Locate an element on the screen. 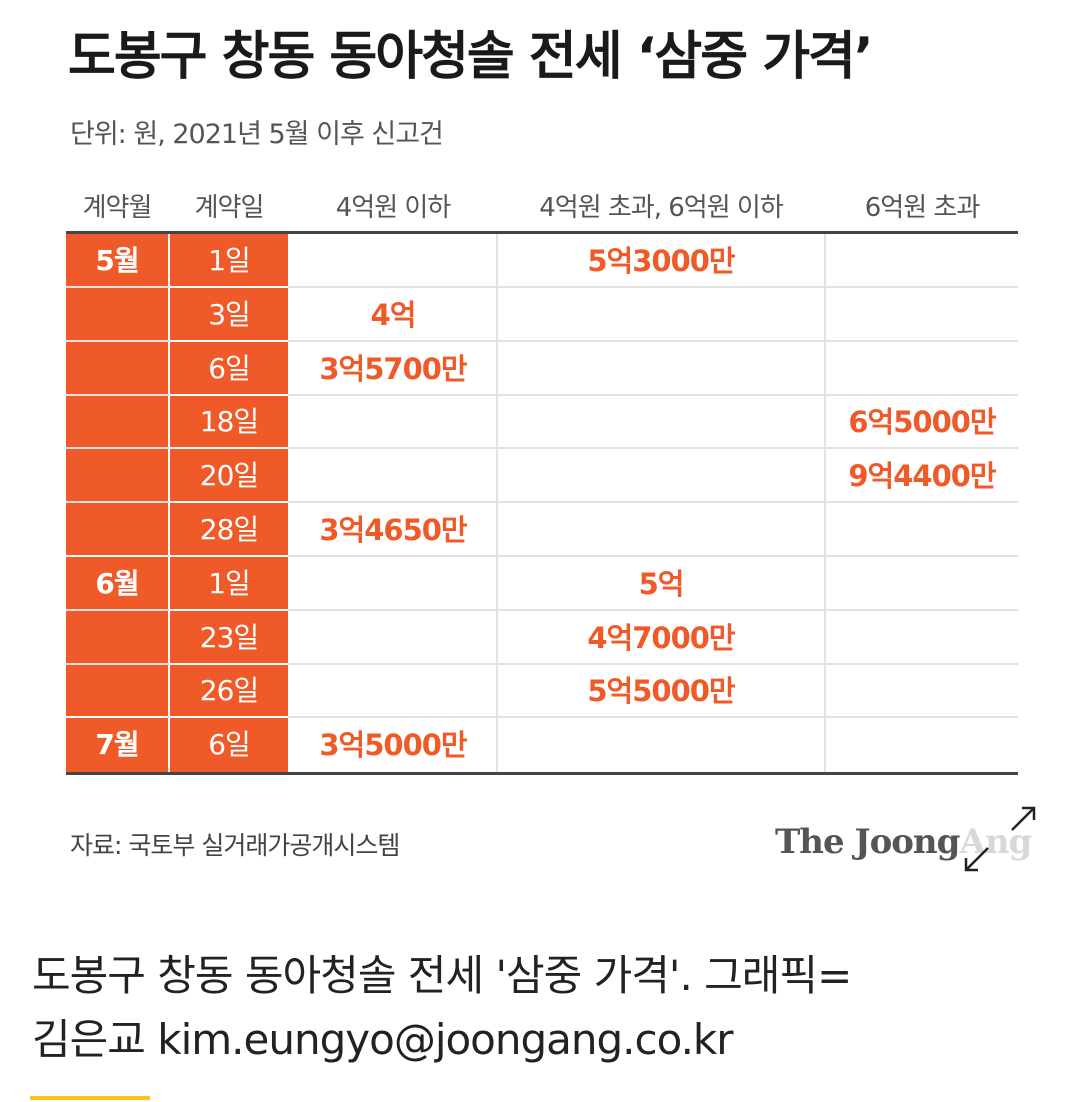 Image resolution: width=1080 pixels, height=1102 pixels. price-cell: 5억5000만 is located at coordinates (661, 691).